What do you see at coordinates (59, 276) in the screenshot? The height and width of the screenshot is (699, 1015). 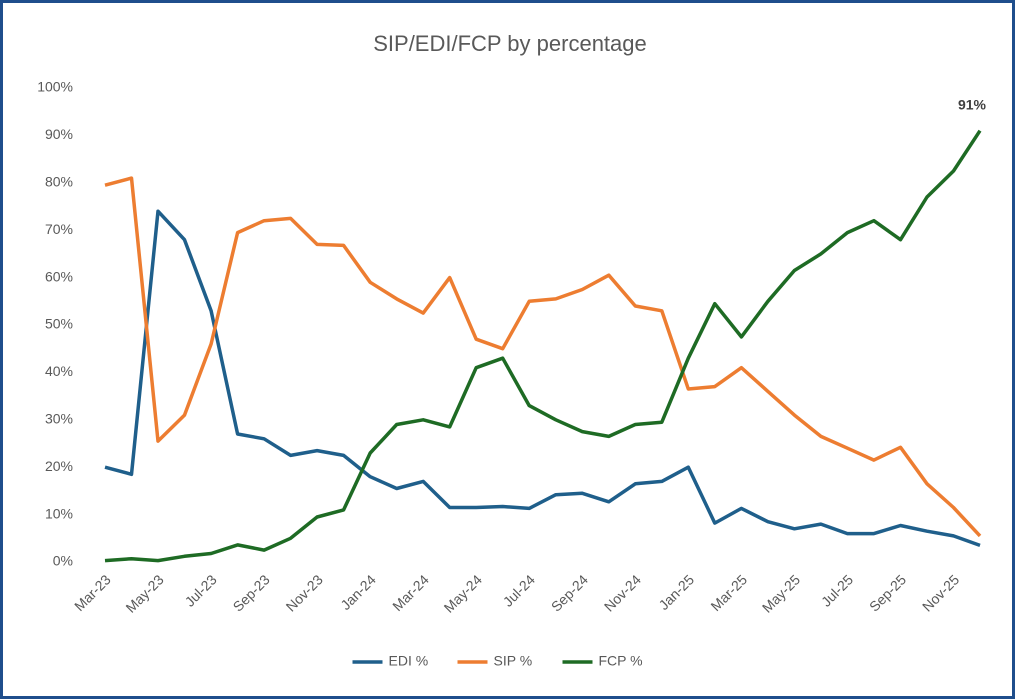 I see `y-tick-label: 60%` at bounding box center [59, 276].